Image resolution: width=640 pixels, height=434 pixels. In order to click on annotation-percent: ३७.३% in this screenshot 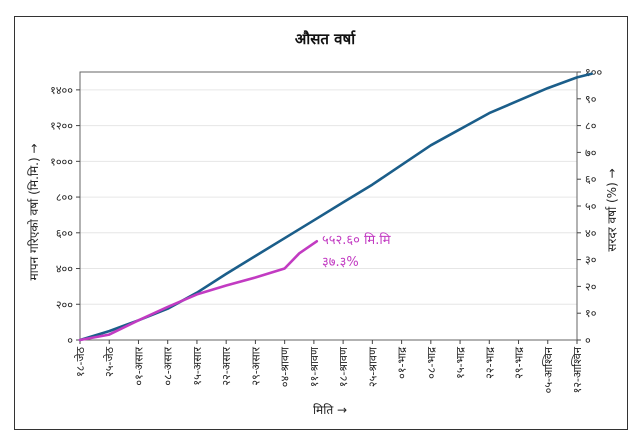, I will do `click(340, 262)`.